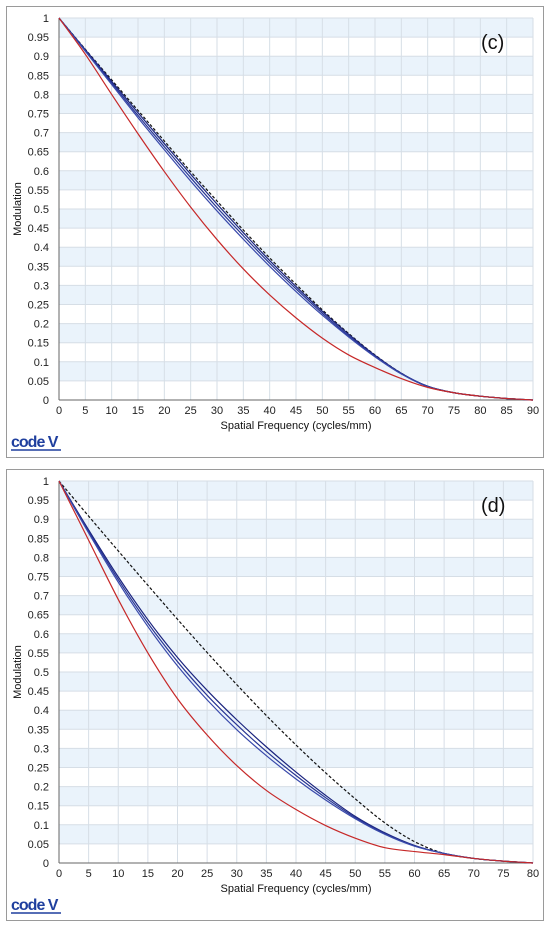 The height and width of the screenshot is (928, 550). Describe the element at coordinates (533, 411) in the screenshot. I see `x-tick-label: 90` at that location.